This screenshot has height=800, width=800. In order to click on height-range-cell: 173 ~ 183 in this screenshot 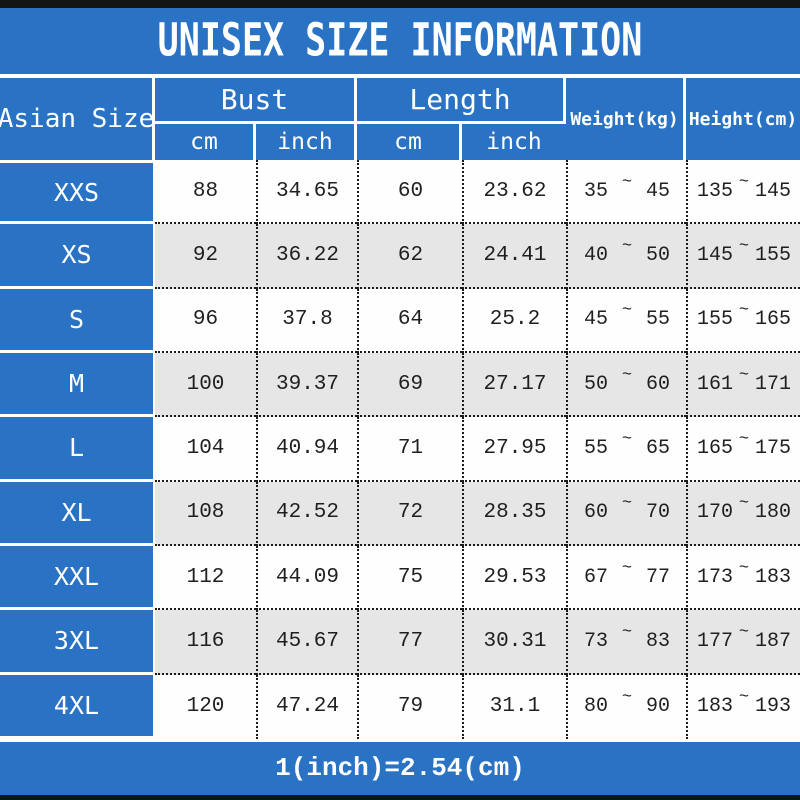, I will do `click(743, 578)`.